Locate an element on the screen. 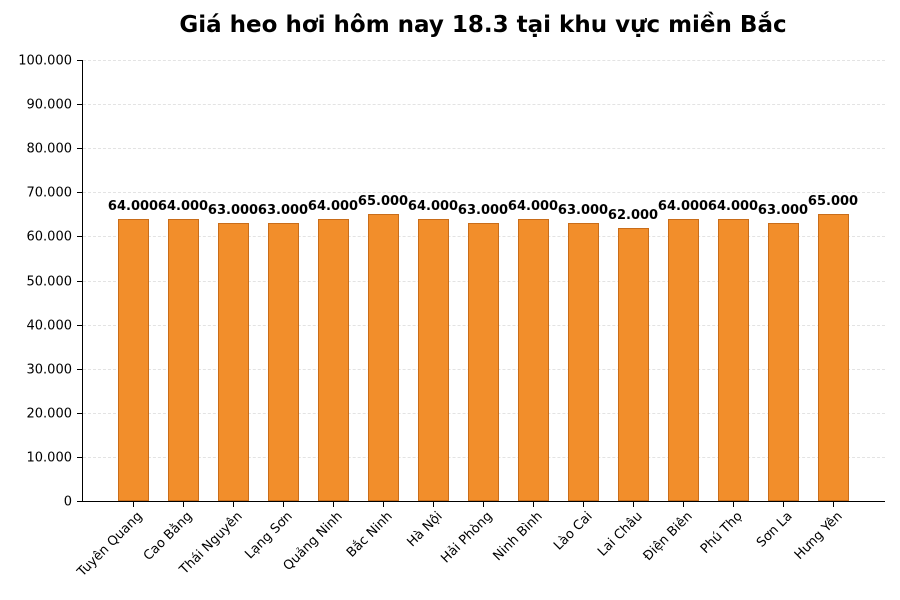 The width and height of the screenshot is (900, 600). x-tick-label: Lai Châu is located at coordinates (620, 534).